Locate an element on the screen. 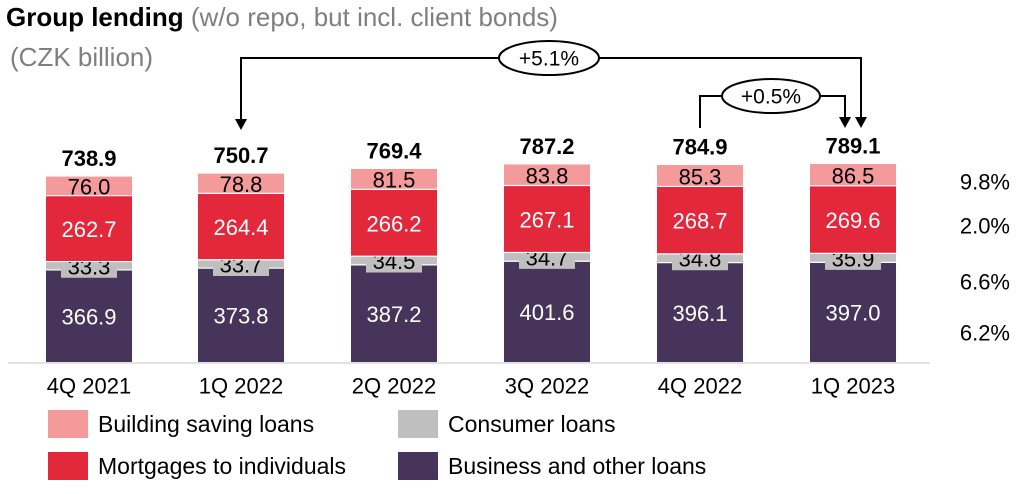 This screenshot has width=1024, height=494. total-label: 784.9 is located at coordinates (699, 147).